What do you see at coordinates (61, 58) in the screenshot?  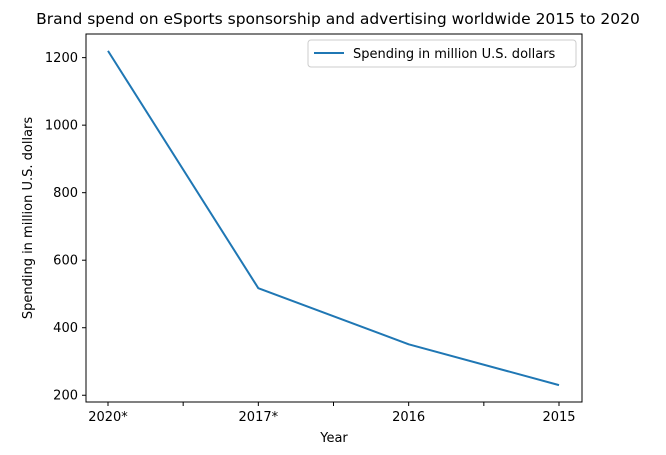 I see `y-tick-label: 1200` at bounding box center [61, 58].